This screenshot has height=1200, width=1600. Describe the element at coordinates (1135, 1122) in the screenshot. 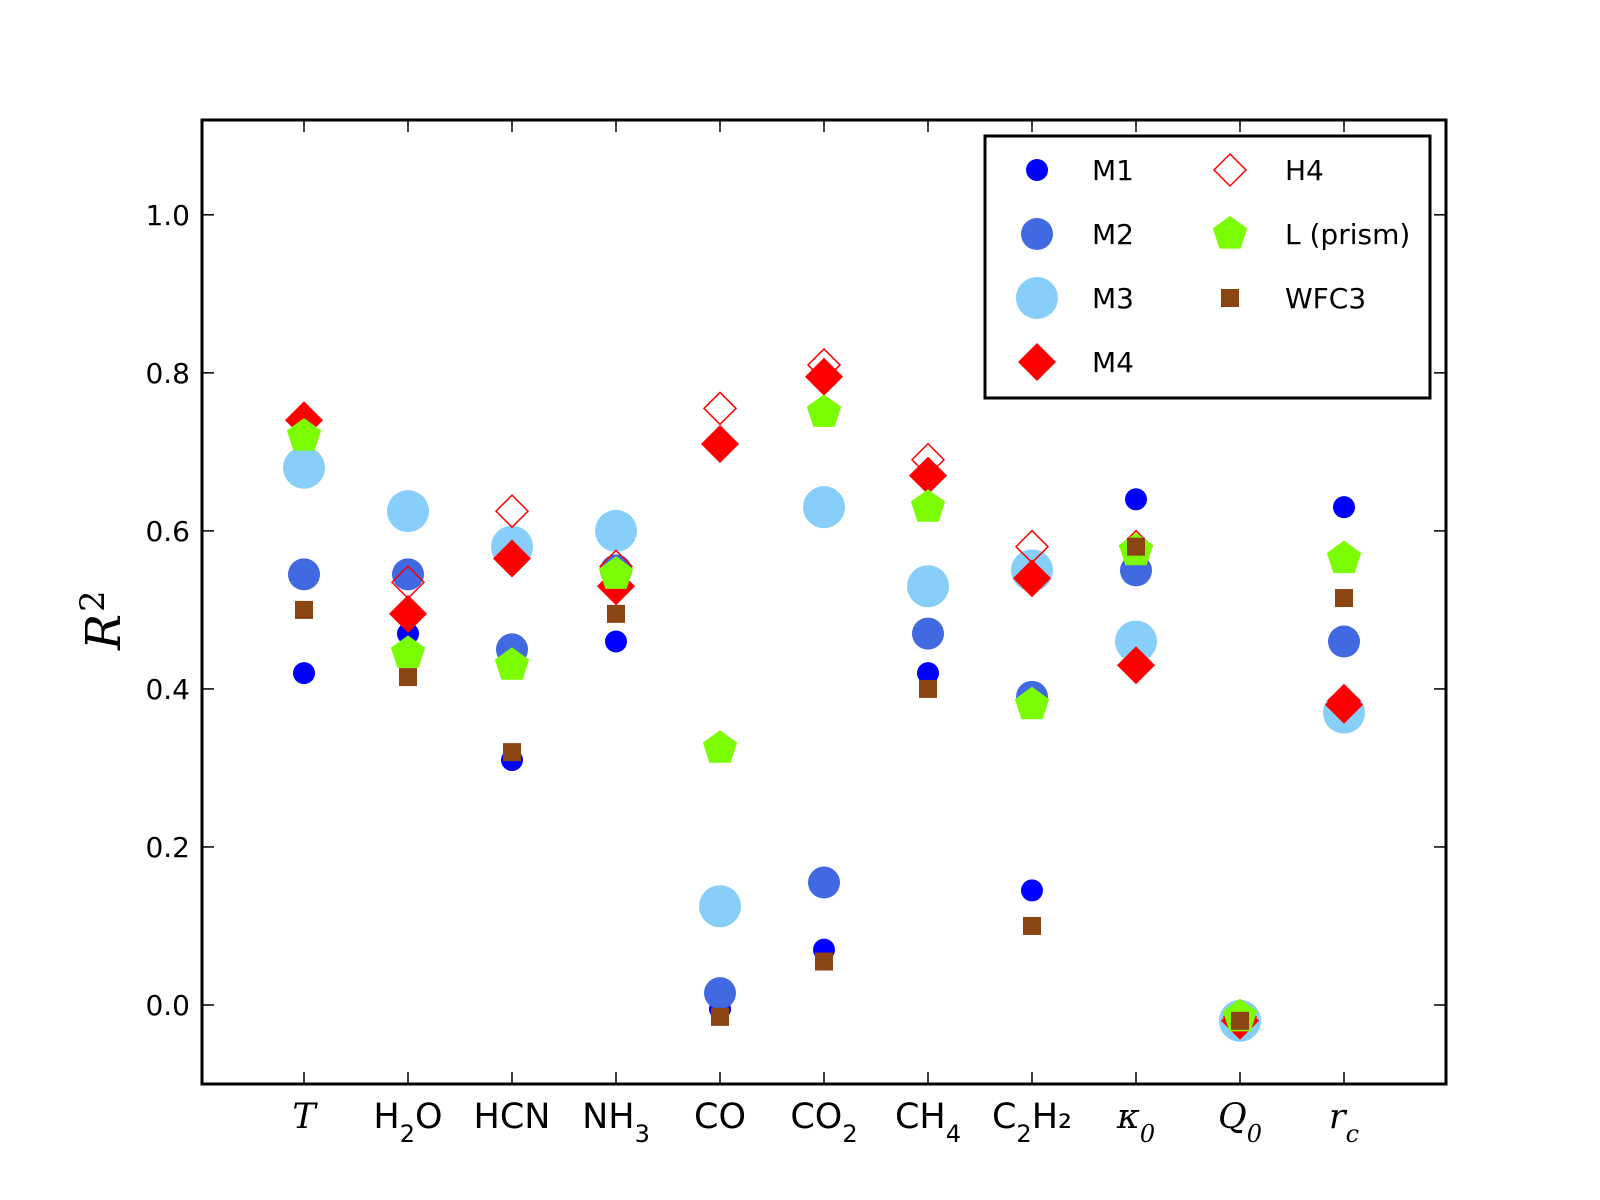

I see `x-tick-label: κ0` at that location.